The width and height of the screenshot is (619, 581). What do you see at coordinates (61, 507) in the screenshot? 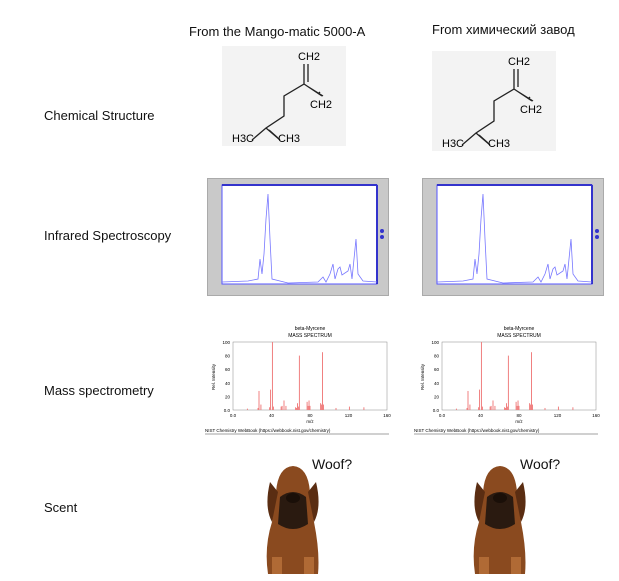
I see `row-label-scent: Scent` at bounding box center [61, 507].